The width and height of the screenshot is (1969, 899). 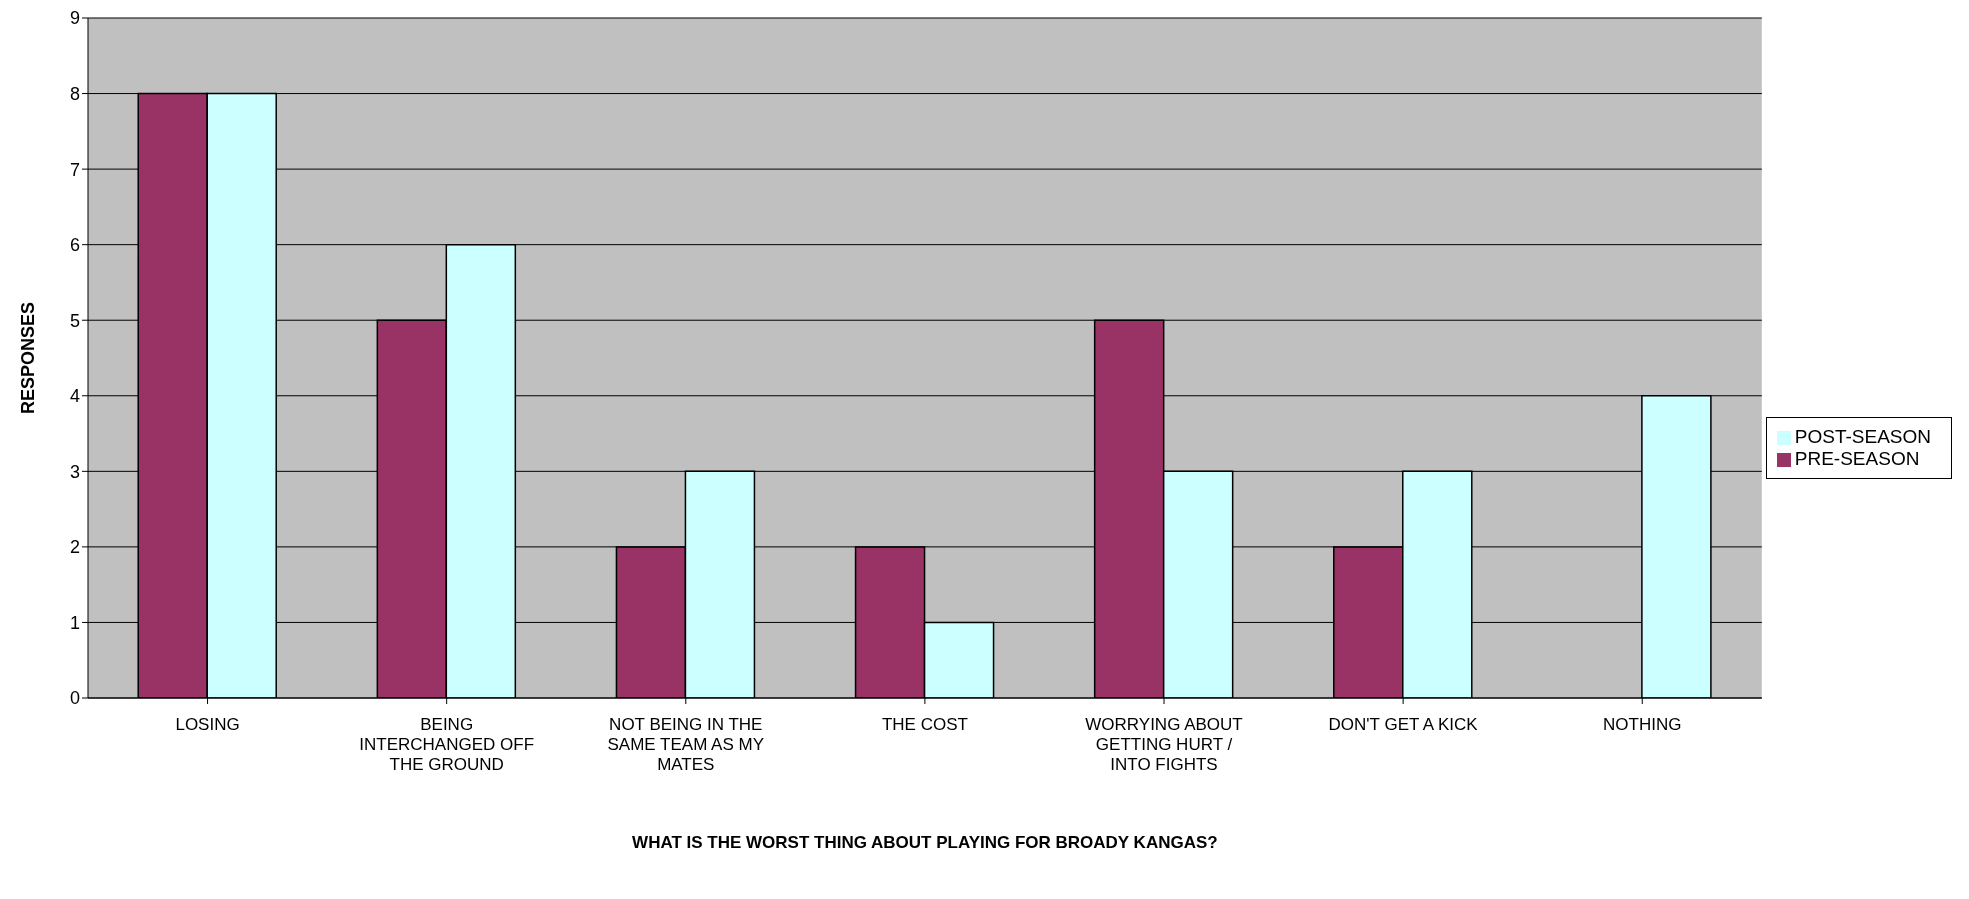 What do you see at coordinates (74, 169) in the screenshot?
I see `y-tick-label: 7` at bounding box center [74, 169].